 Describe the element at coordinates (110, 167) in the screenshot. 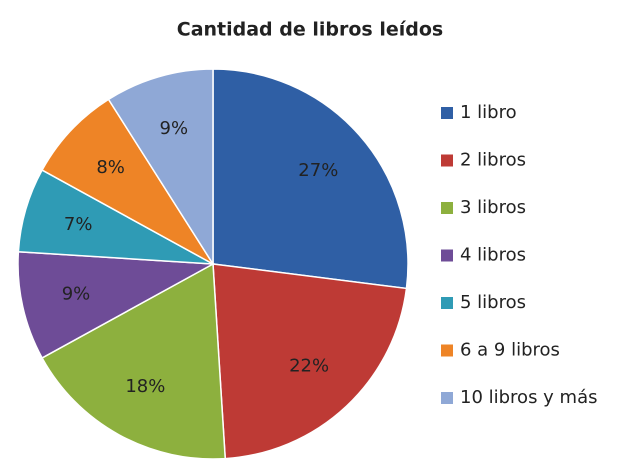

I see `data-label: 8%` at that location.